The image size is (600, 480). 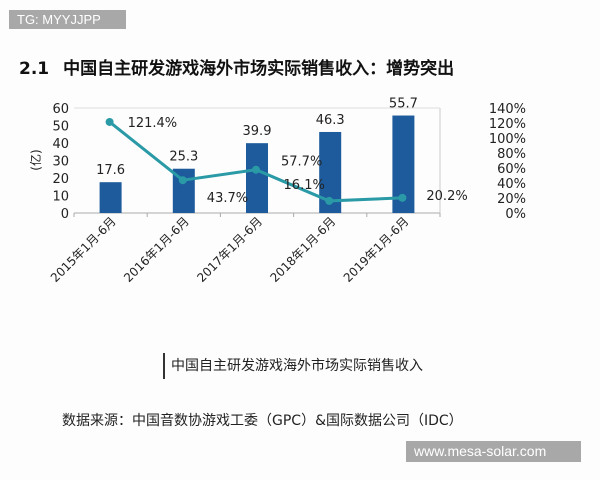 What do you see at coordinates (60, 127) in the screenshot?
I see `y-tick-label: 50` at bounding box center [60, 127].